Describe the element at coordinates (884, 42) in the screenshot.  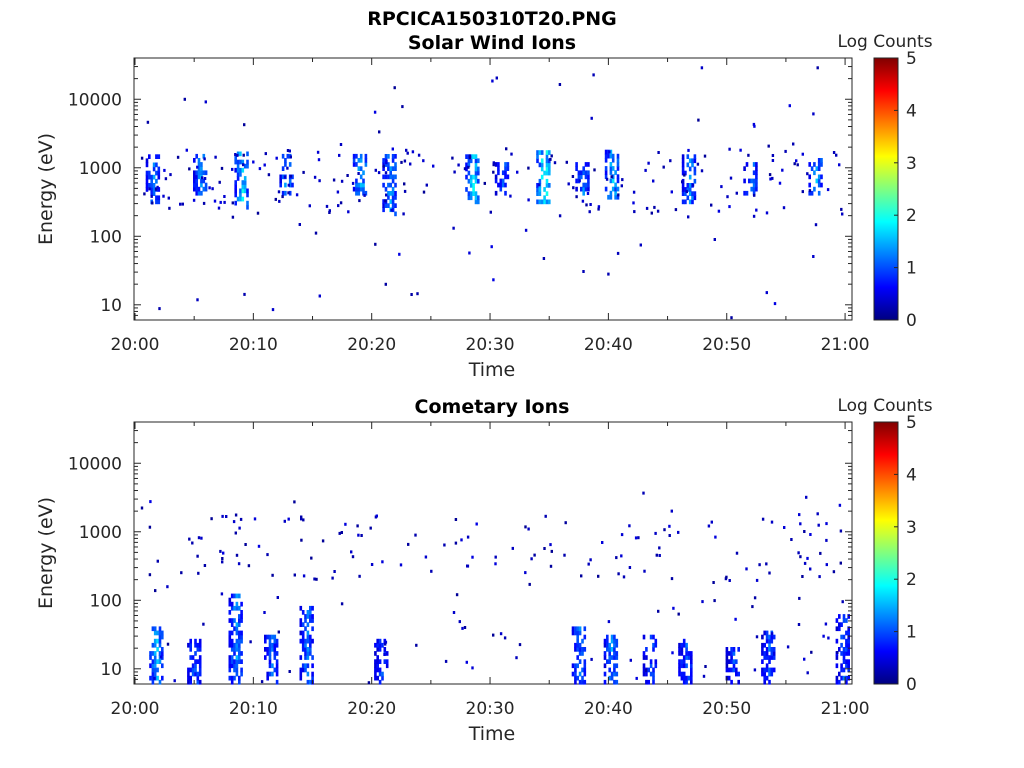
I see `colorbar-label: Log Counts` at that location.